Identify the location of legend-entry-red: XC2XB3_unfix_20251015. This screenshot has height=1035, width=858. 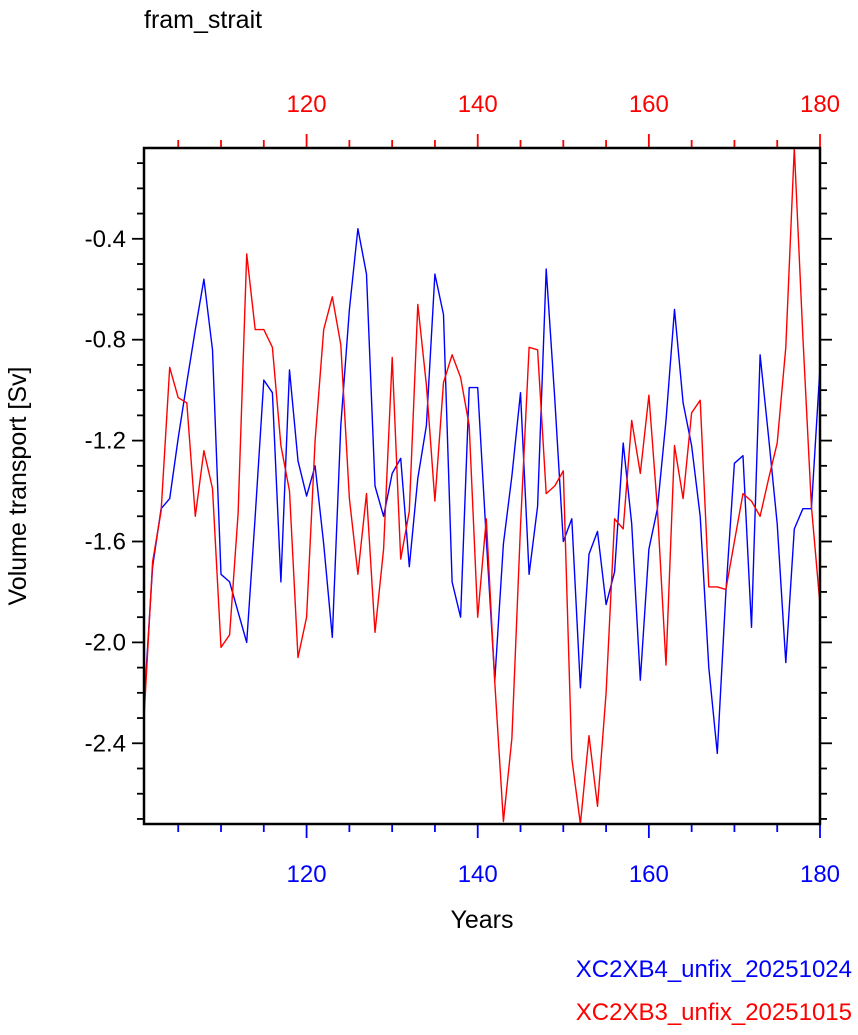
(714, 1012).